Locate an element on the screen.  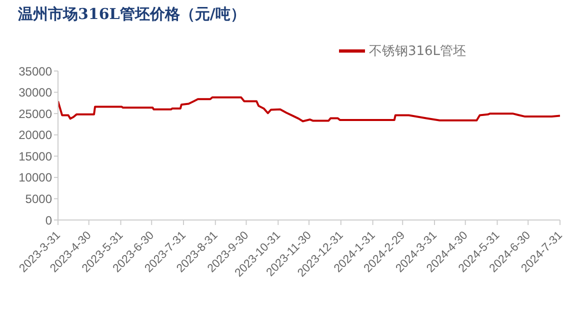
y-tick-label: 30000 is located at coordinates (35, 93).